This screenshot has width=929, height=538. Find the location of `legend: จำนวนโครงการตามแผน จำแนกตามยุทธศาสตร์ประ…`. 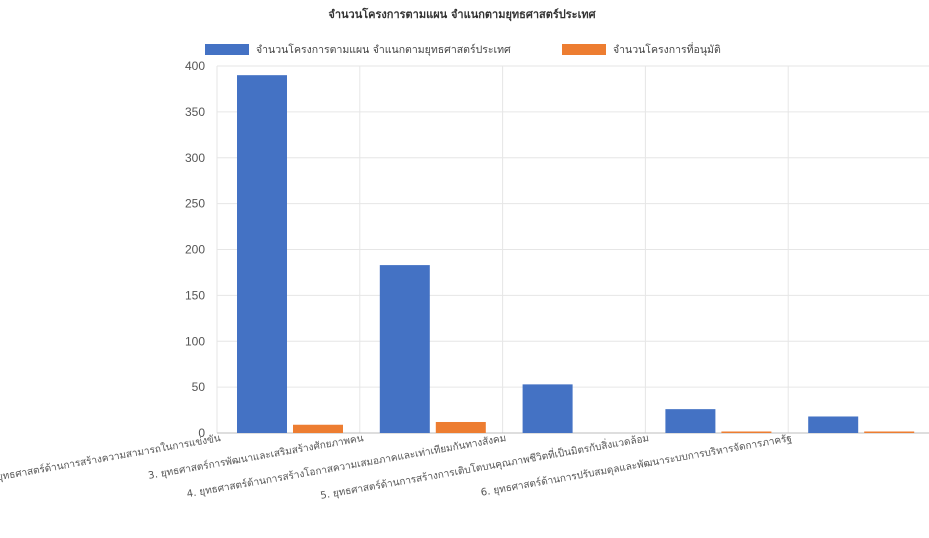

legend: จำนวนโครงการตามแผน จำแนกตามยุทธศาสตร์ประ… is located at coordinates (463, 49).